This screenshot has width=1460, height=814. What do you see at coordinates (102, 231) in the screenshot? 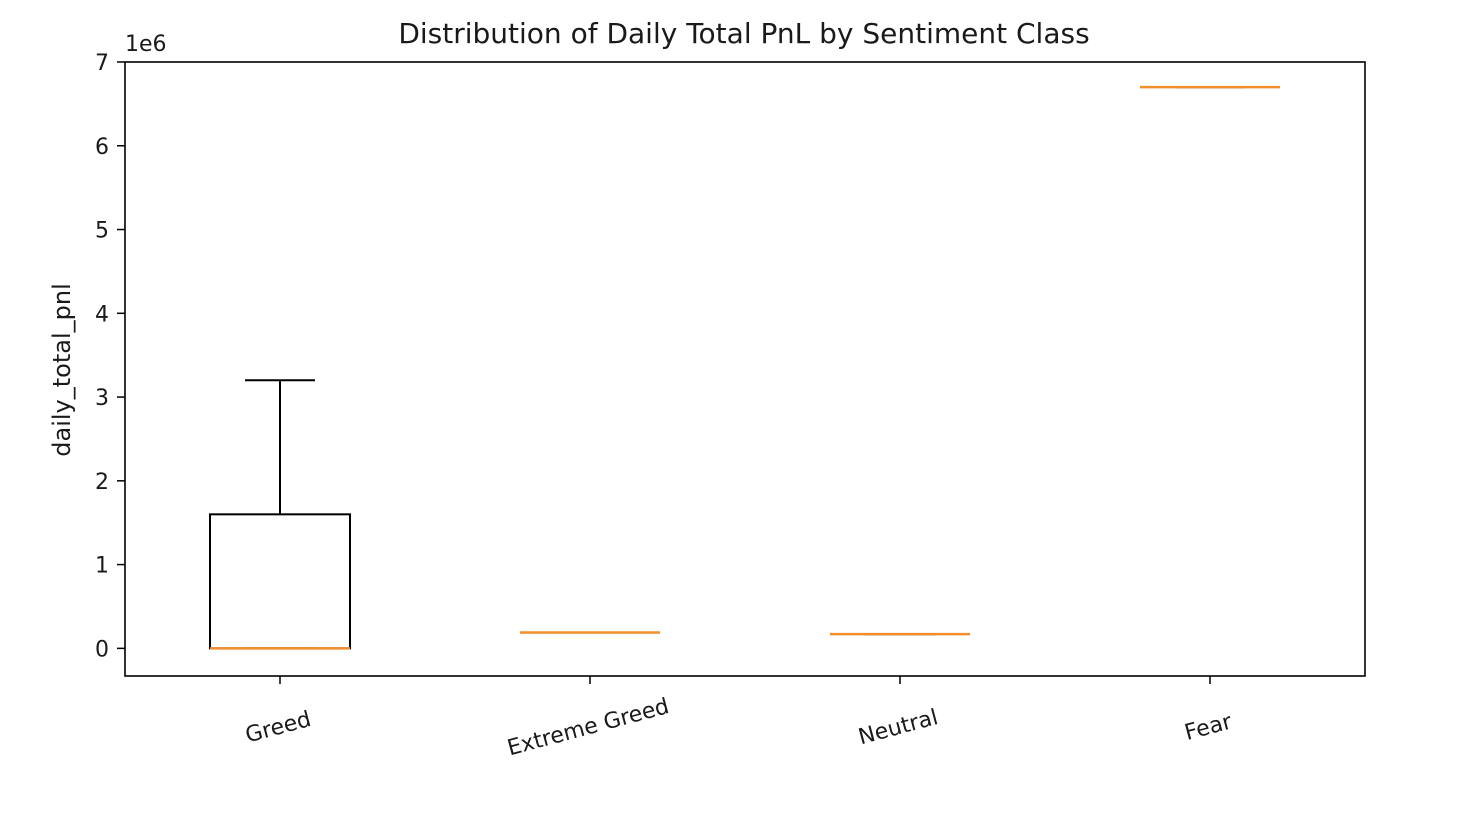
I see `y-tick-label: 5` at bounding box center [102, 231].